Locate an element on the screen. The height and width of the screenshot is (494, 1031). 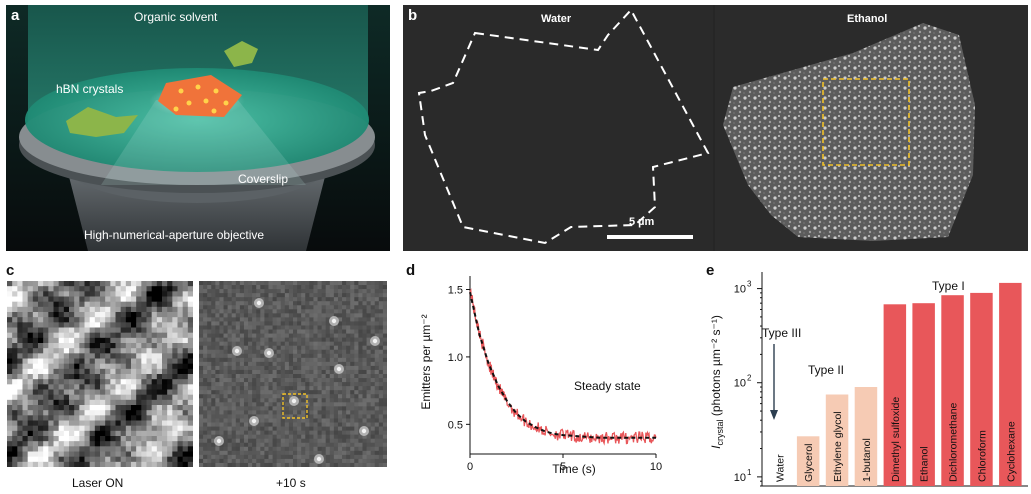
type1-label: Type I is located at coordinates (948, 286).